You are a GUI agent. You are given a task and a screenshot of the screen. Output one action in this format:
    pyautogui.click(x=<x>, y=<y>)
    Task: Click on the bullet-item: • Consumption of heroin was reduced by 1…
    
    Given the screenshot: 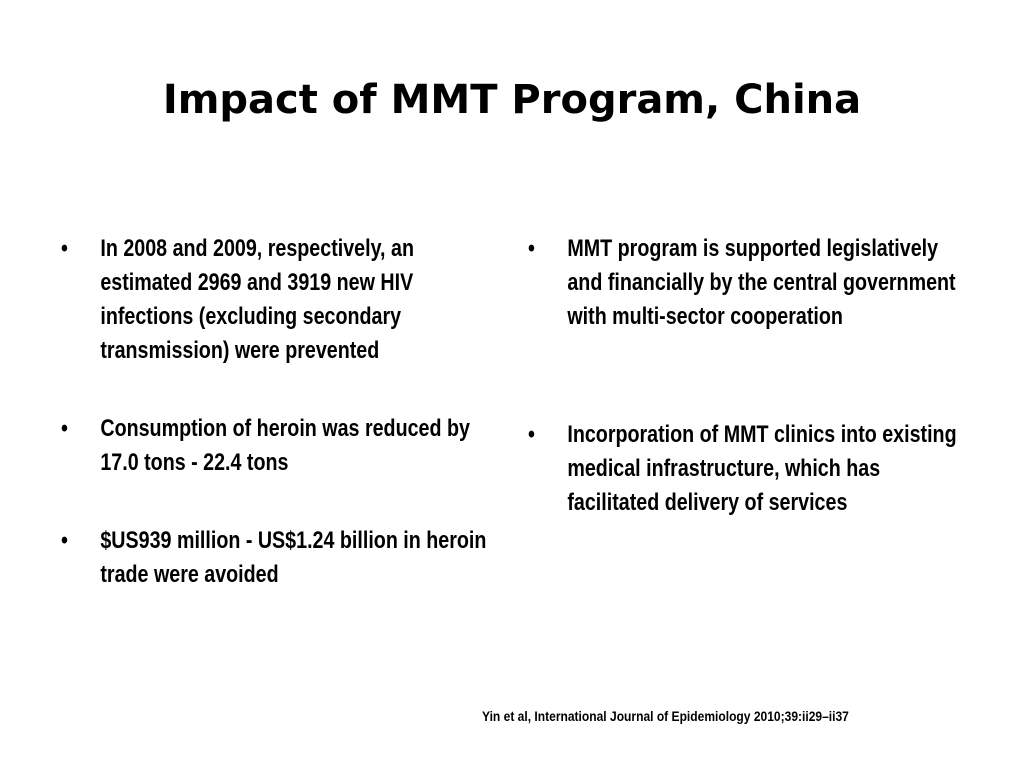 What is the action you would take?
    pyautogui.click(x=278, y=446)
    